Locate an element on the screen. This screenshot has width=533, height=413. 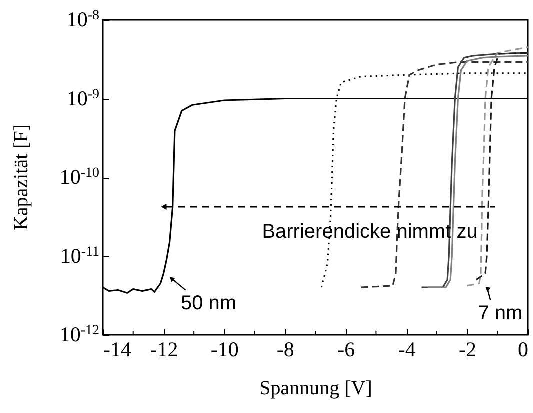
x-tick-label: -8 is located at coordinates (285, 350).